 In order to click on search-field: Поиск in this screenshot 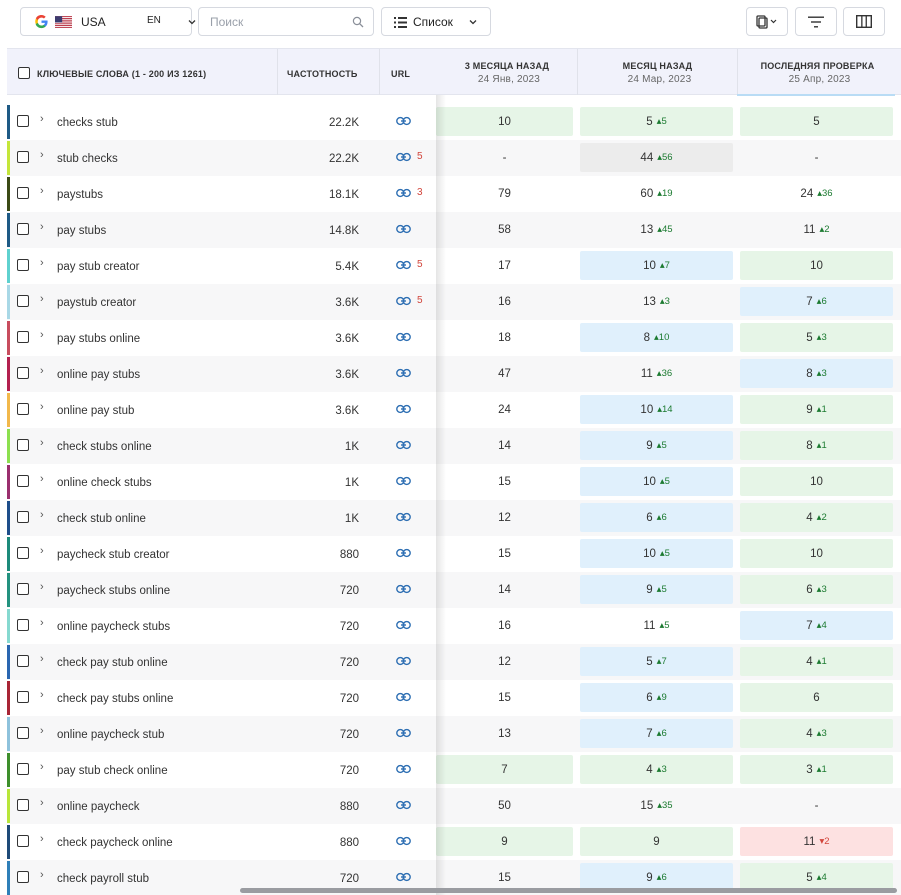, I will do `click(286, 21)`.